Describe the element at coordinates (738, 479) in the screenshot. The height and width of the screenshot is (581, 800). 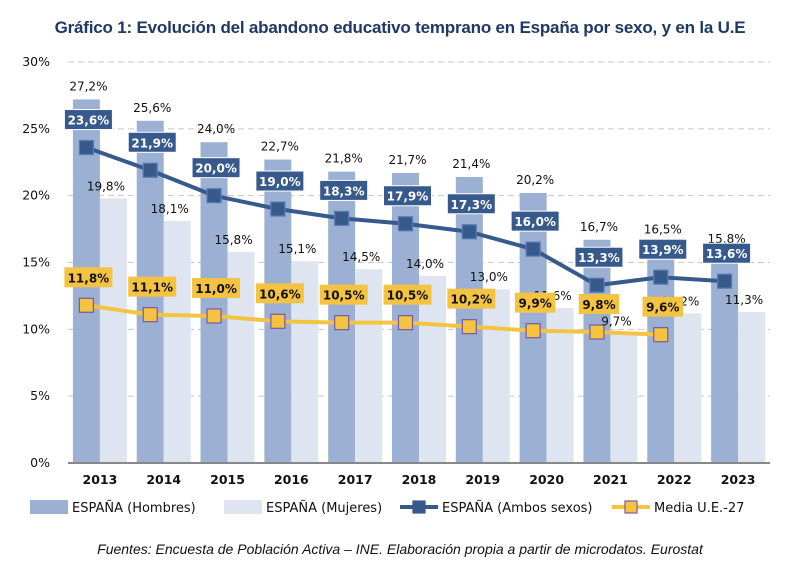
I see `x-tick-label: 2023` at that location.